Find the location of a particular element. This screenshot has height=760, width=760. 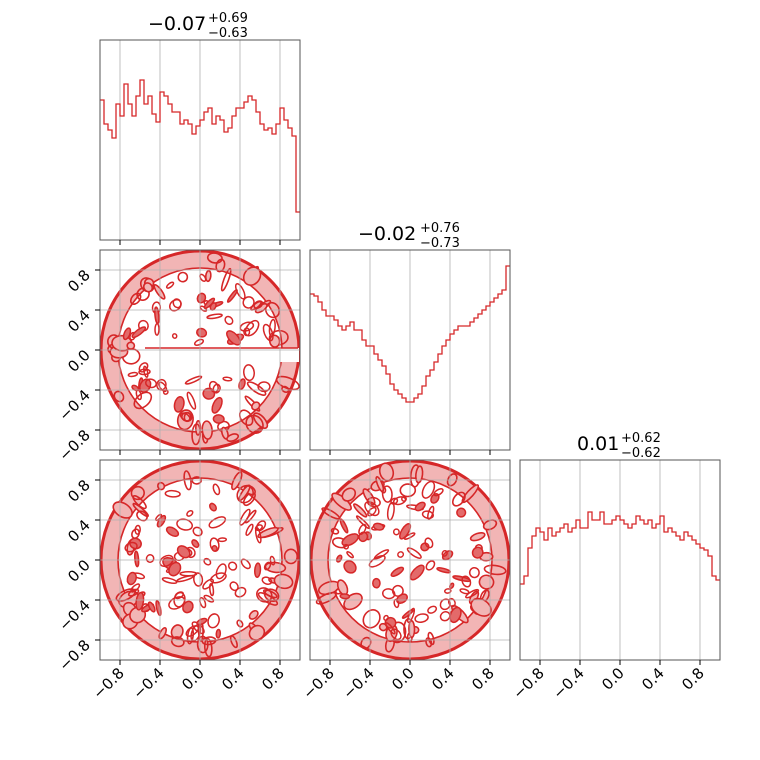

hist-3-xtick-label-0: −0.8 is located at coordinates (528, 683).